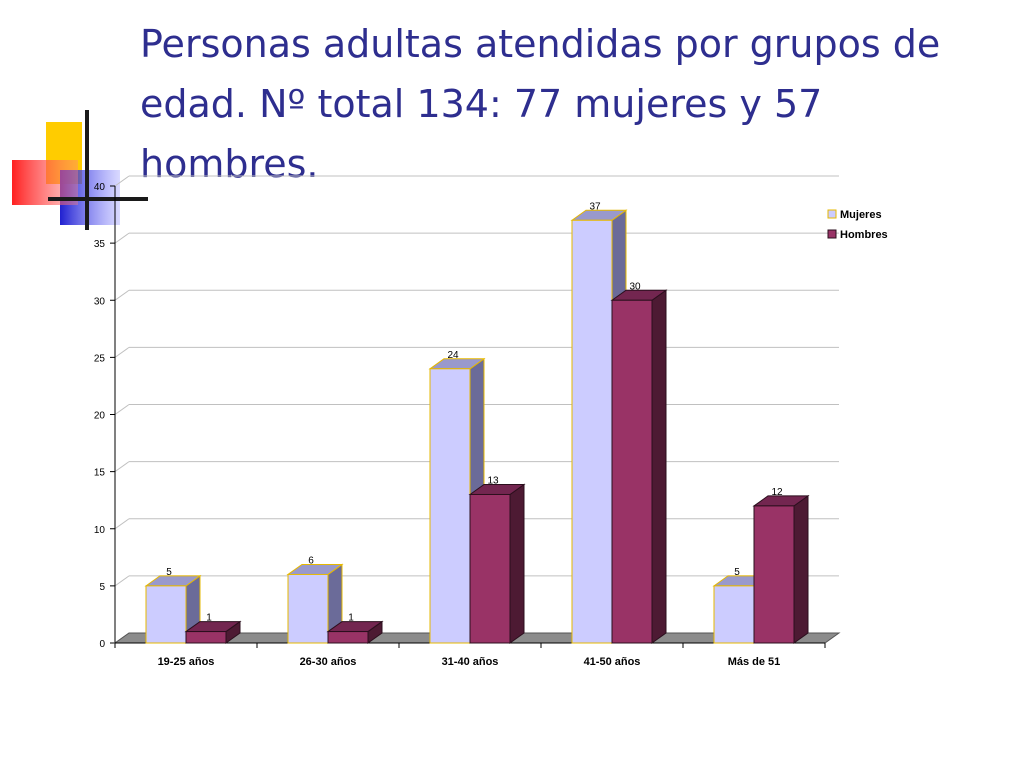 The width and height of the screenshot is (1024, 768). What do you see at coordinates (595, 206) in the screenshot?
I see `data-label: 37` at bounding box center [595, 206].